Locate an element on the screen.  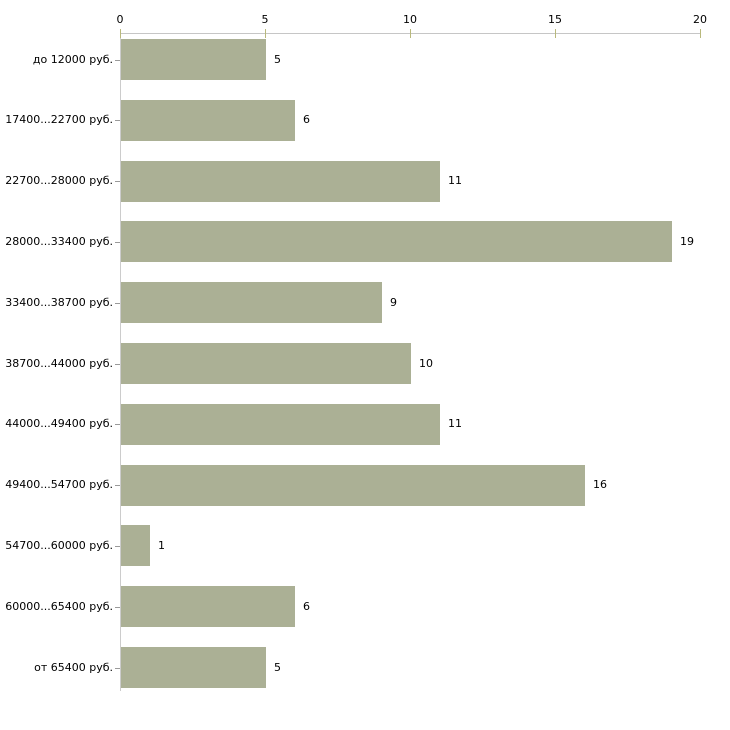
bar-value-label: 16 is located at coordinates (600, 485).